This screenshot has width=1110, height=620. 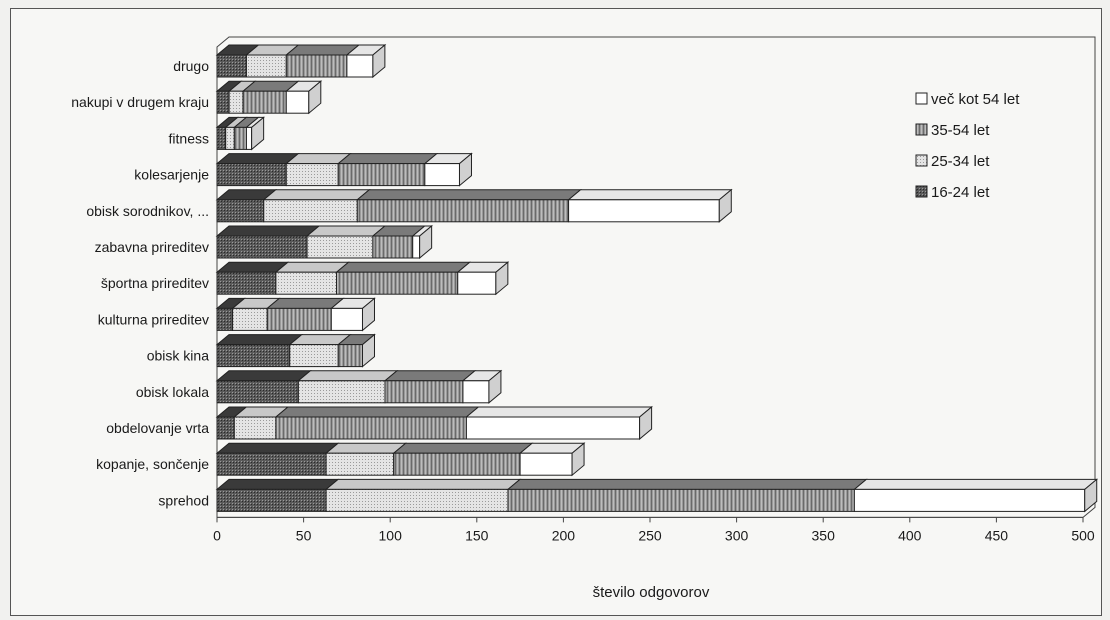 What do you see at coordinates (910, 535) in the screenshot?
I see `x-tick-label: 400` at bounding box center [910, 535].